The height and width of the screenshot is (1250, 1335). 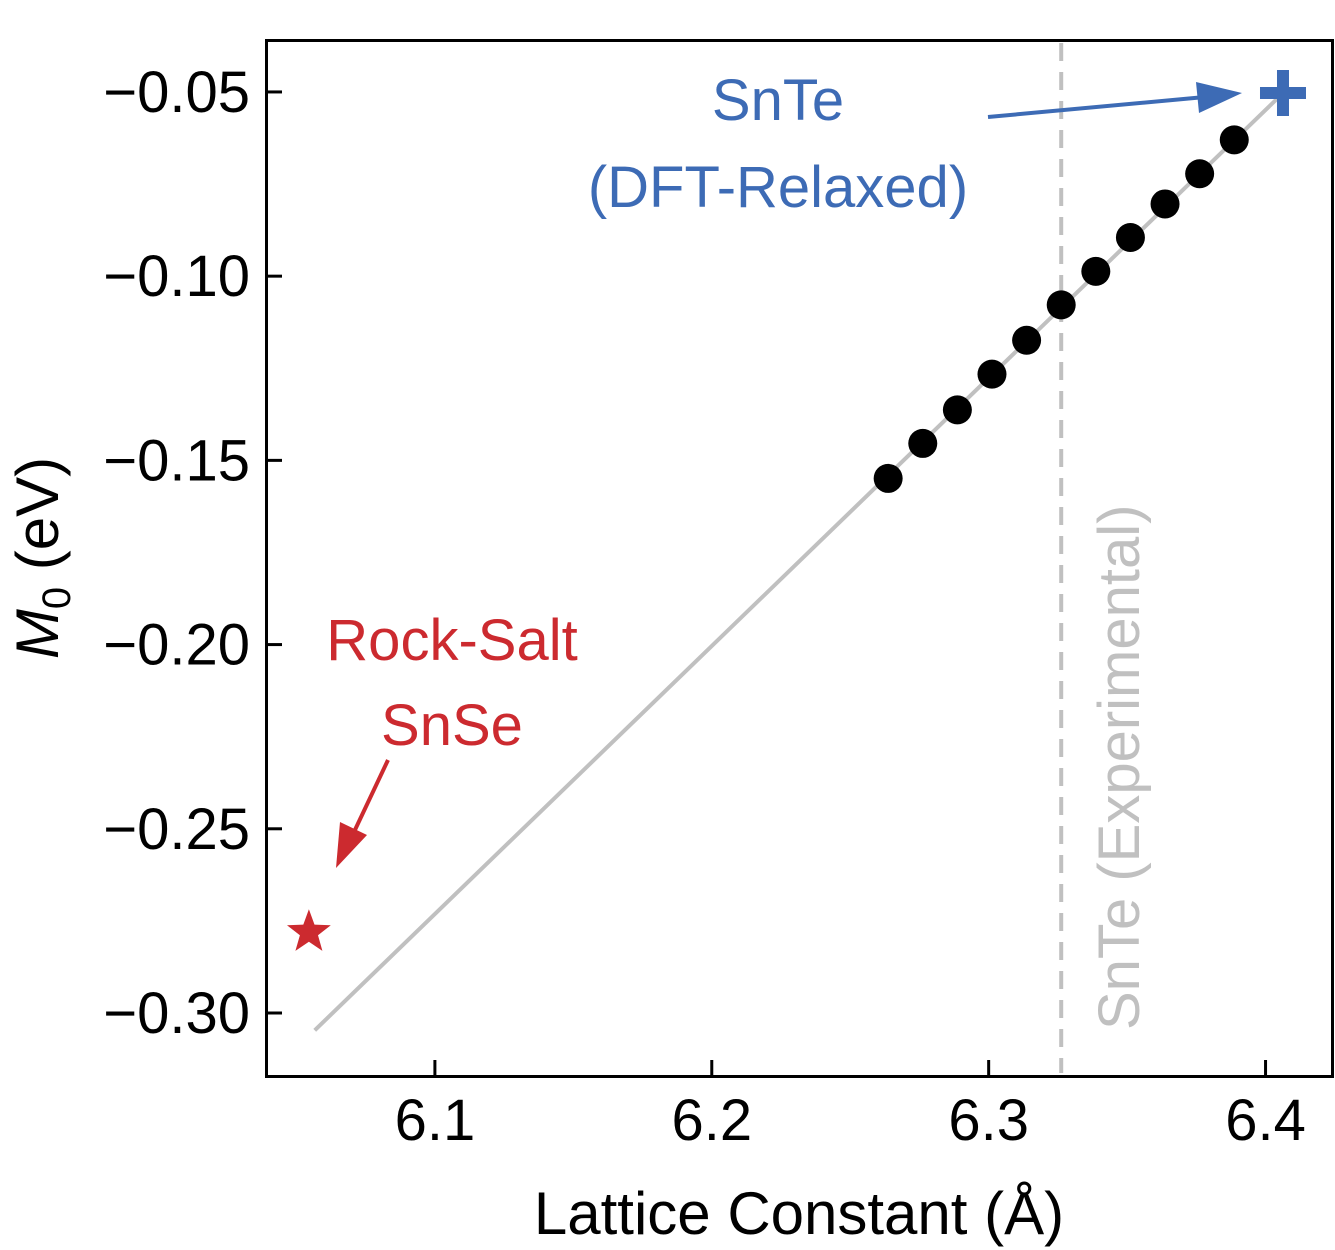 I want to click on reference-line-label: SnTe (Experimental), so click(x=1119, y=767).